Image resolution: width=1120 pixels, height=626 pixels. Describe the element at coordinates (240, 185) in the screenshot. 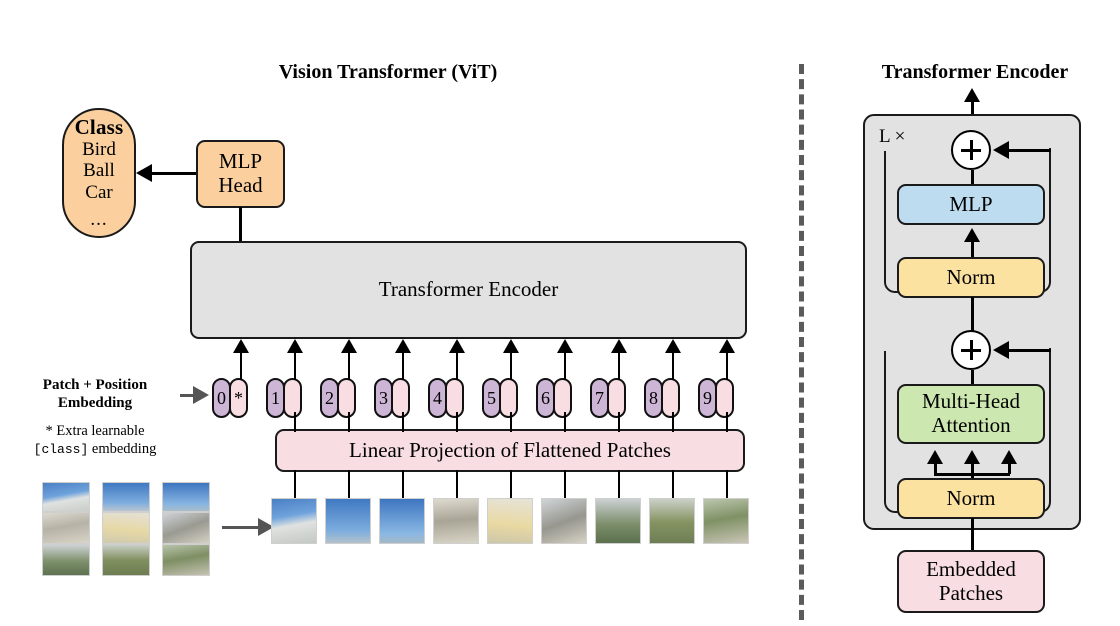

I see `mlp-head-label-line2: Head` at that location.